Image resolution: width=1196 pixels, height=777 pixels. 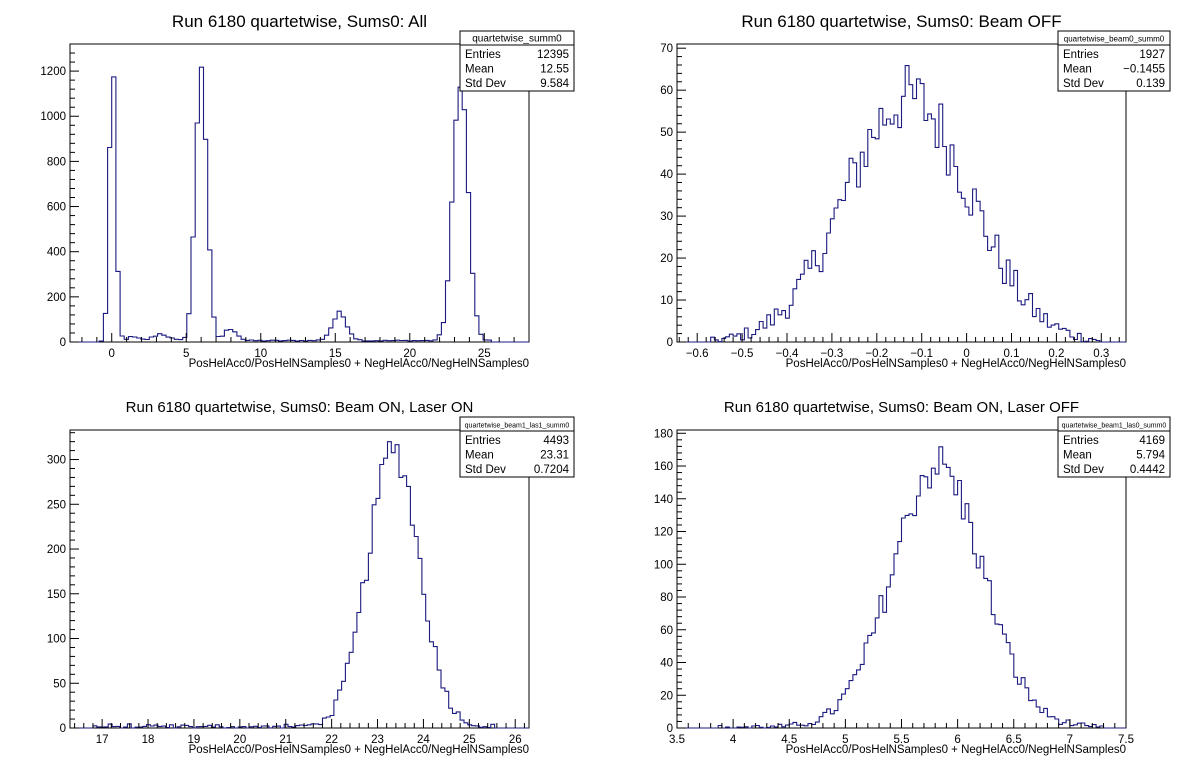 I want to click on x-tick-label: −0.6, so click(x=697, y=354).